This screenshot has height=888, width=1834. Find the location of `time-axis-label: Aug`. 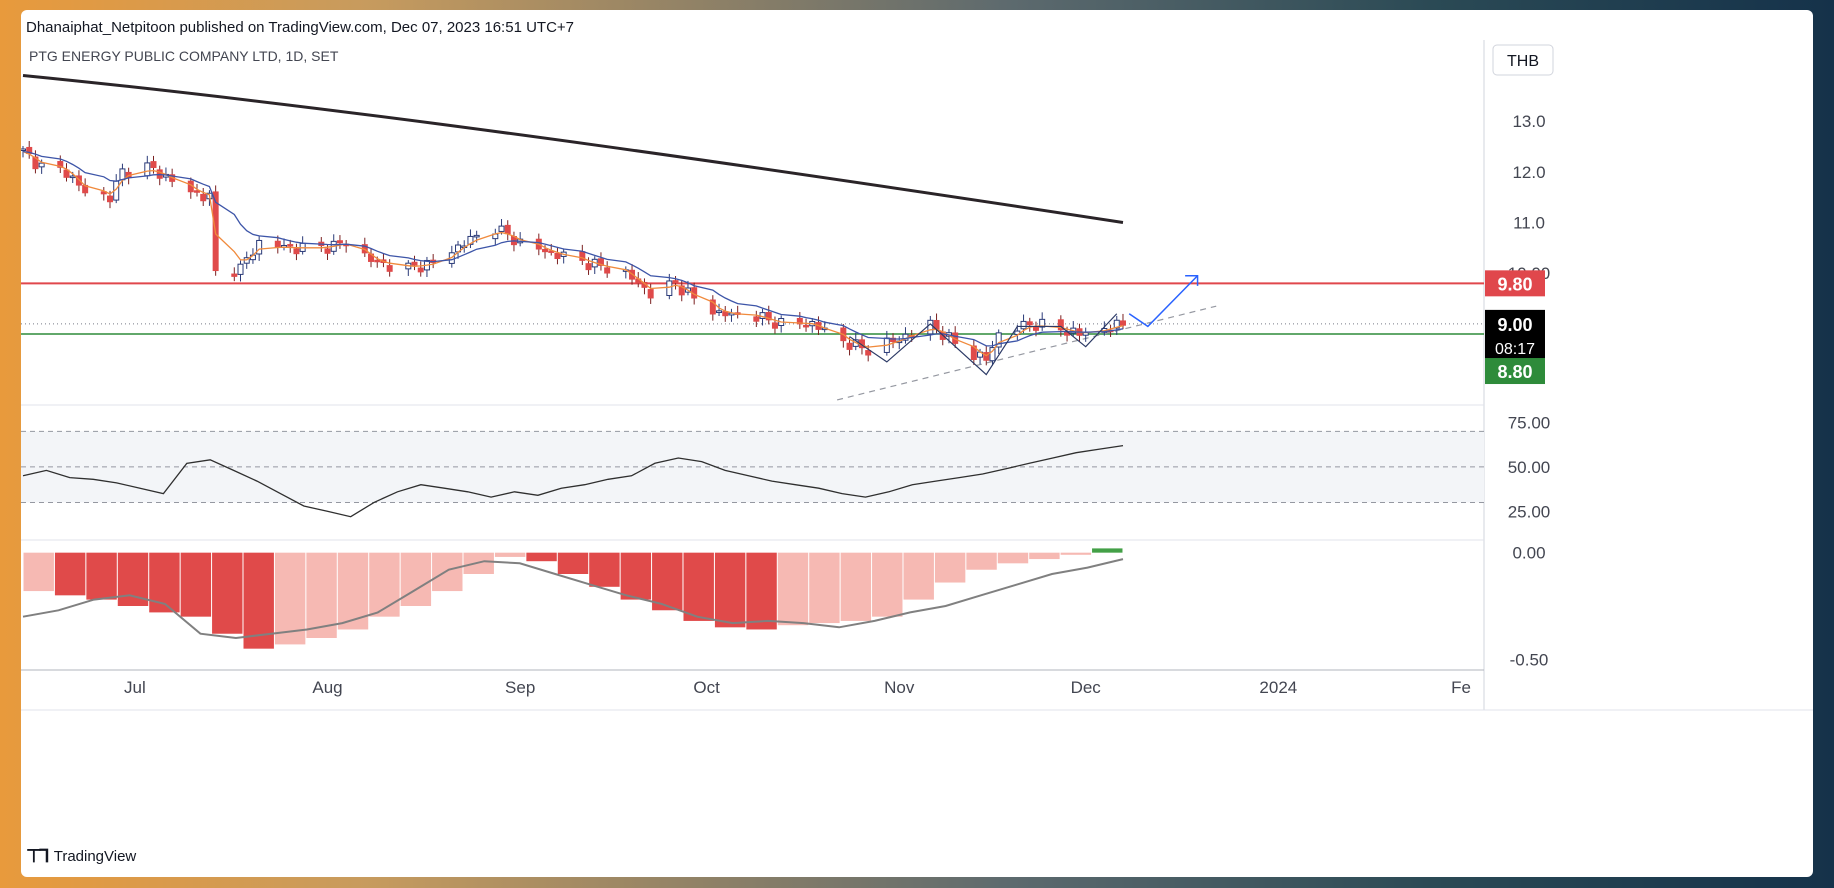

time-axis-label: Aug is located at coordinates (327, 687).